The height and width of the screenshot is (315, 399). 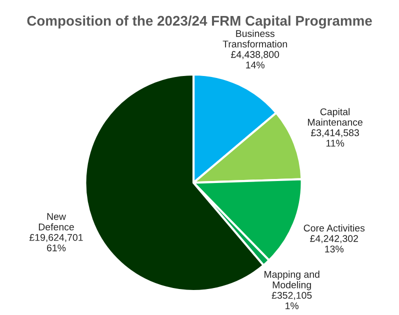 I want to click on data-label: £4,242,302 13%, so click(x=334, y=243).